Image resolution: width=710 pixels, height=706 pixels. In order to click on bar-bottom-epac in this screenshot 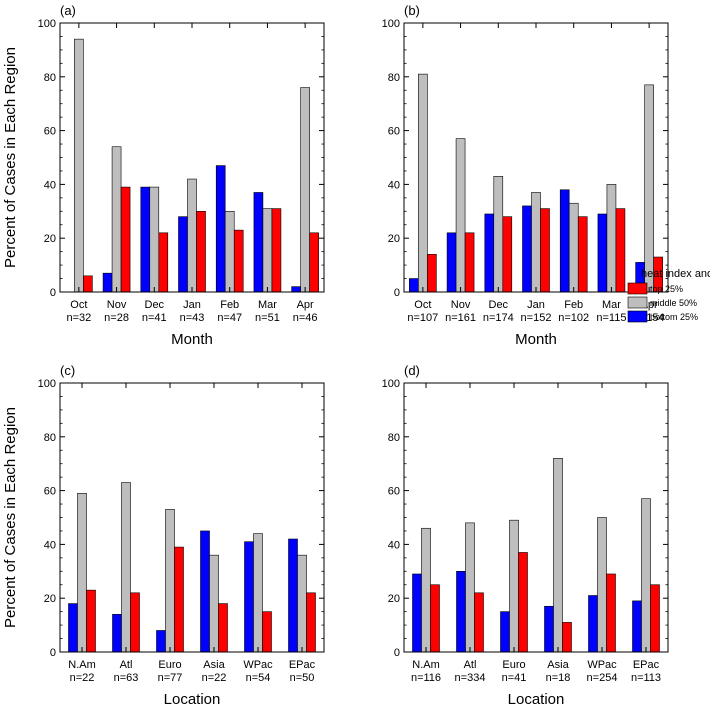, I will do `click(637, 626)`.